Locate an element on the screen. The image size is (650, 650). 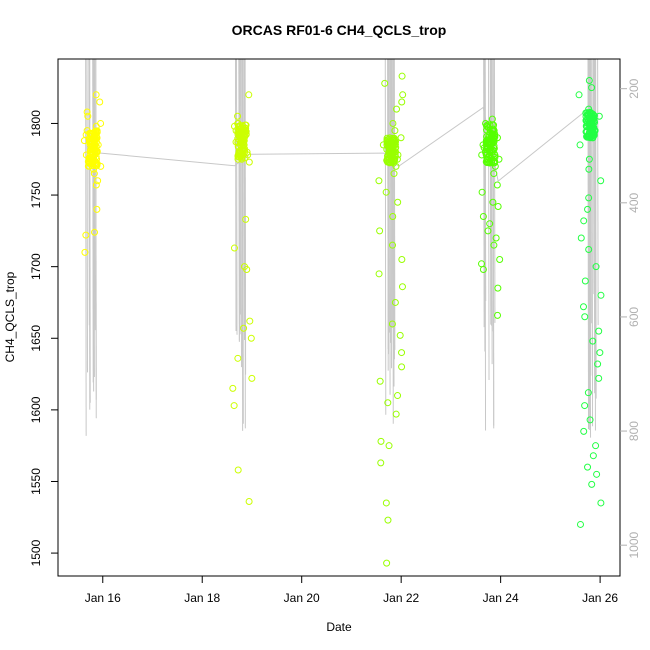
chart-title: ORCAS RF01-6 CH4_QCLS_trop is located at coordinates (339, 30).